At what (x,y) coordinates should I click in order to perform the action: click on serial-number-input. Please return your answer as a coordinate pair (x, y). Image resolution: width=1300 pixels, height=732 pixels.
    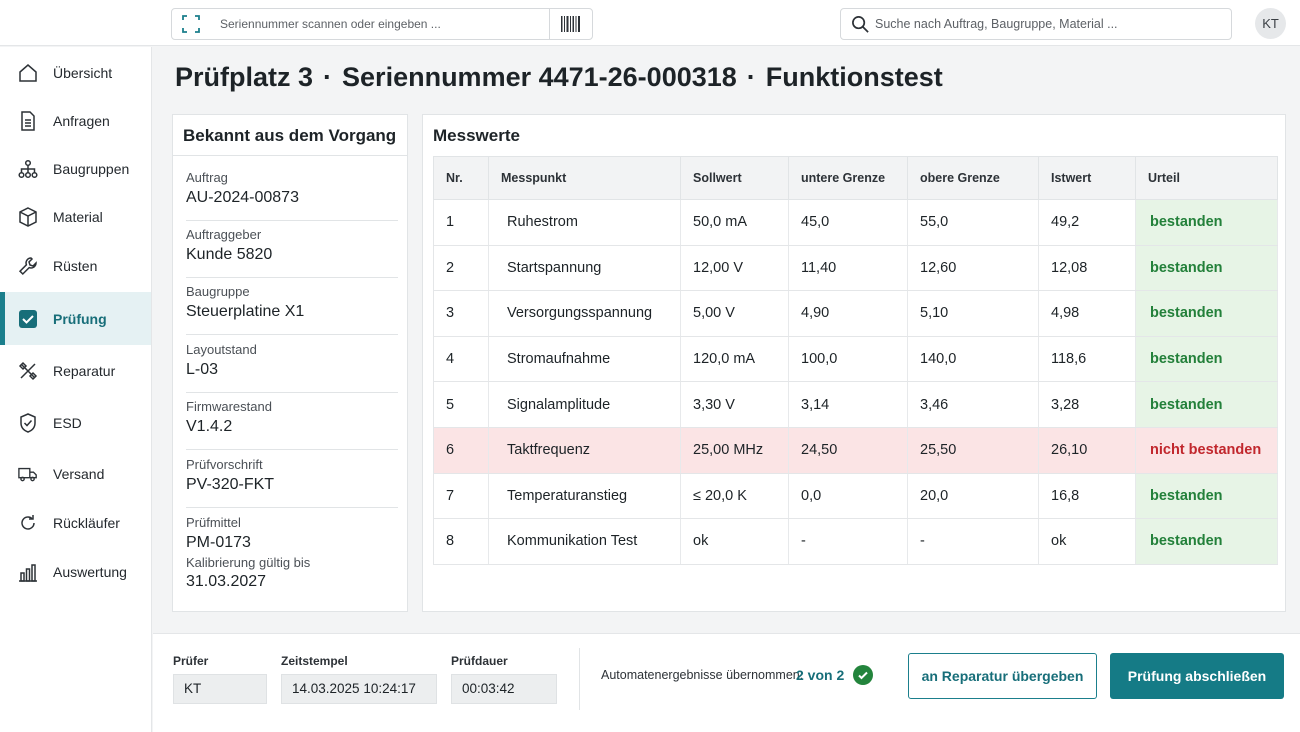
    Looking at the image, I should click on (380, 24).